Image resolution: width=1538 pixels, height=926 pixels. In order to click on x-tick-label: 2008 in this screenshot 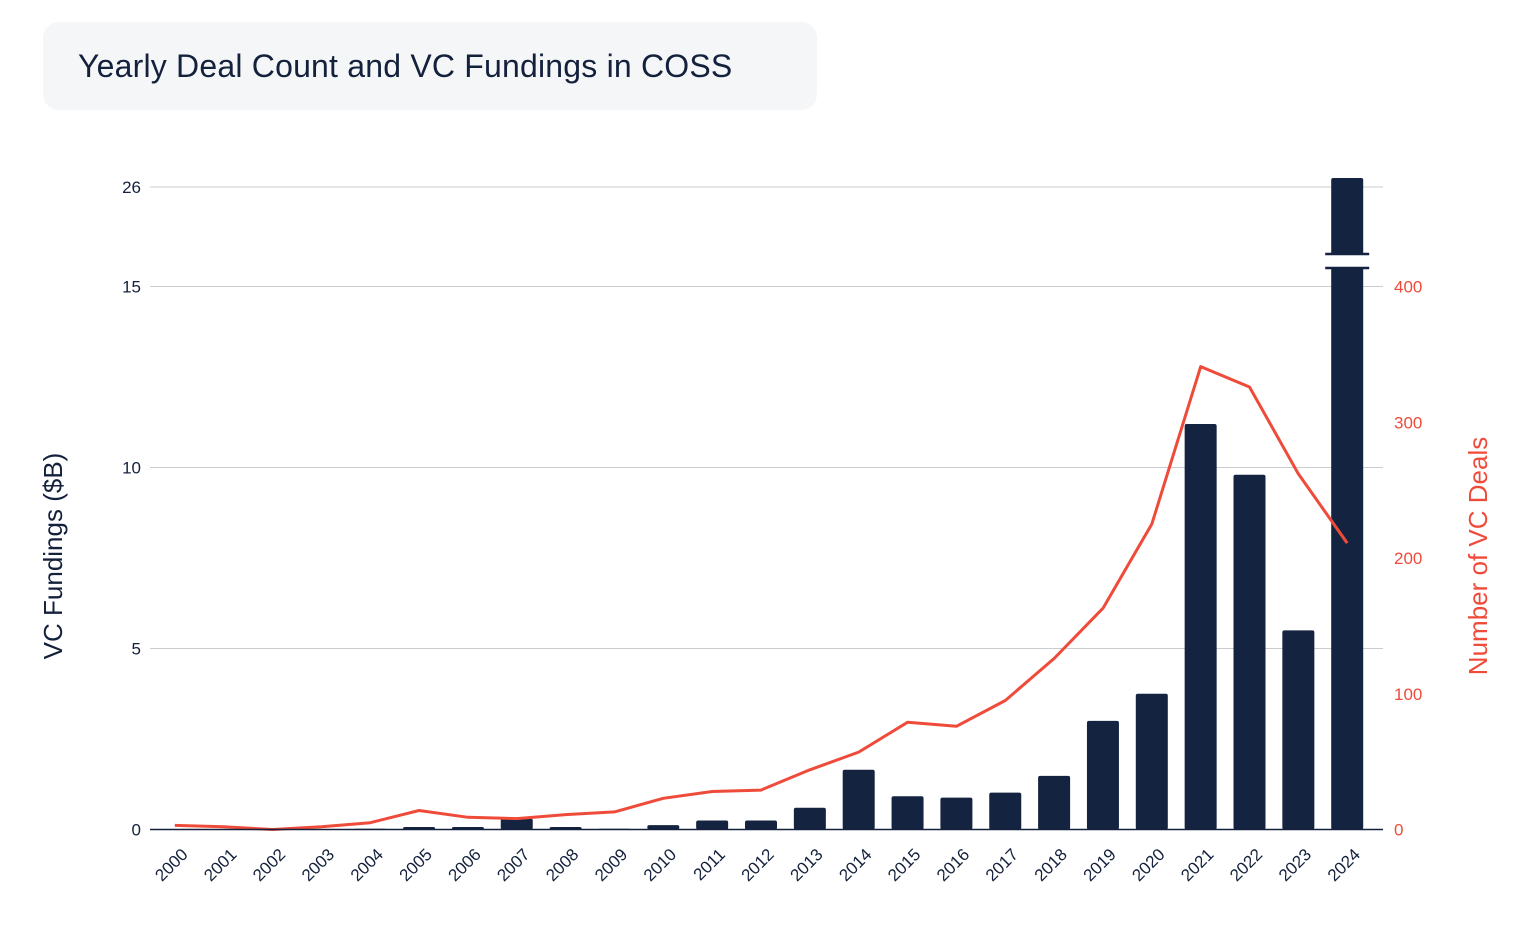, I will do `click(562, 865)`.